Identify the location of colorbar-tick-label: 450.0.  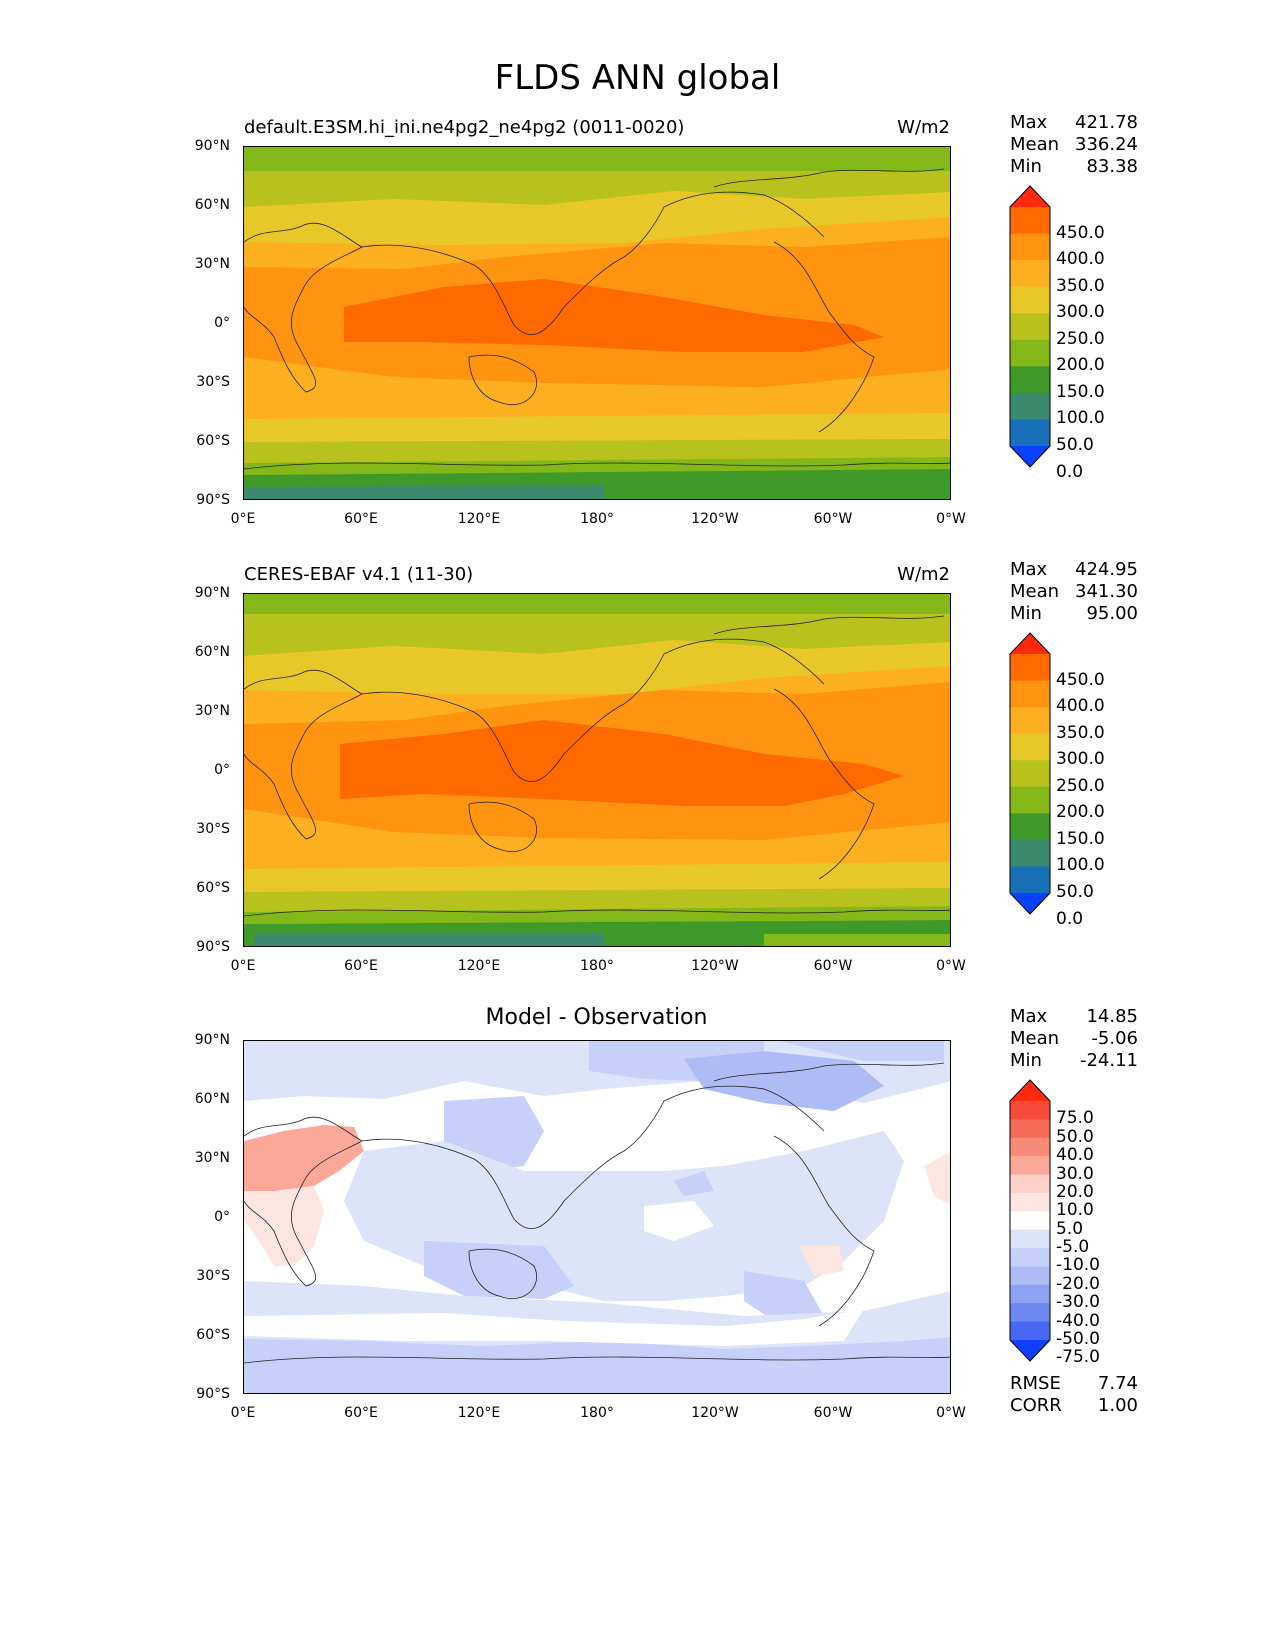
(1080, 679).